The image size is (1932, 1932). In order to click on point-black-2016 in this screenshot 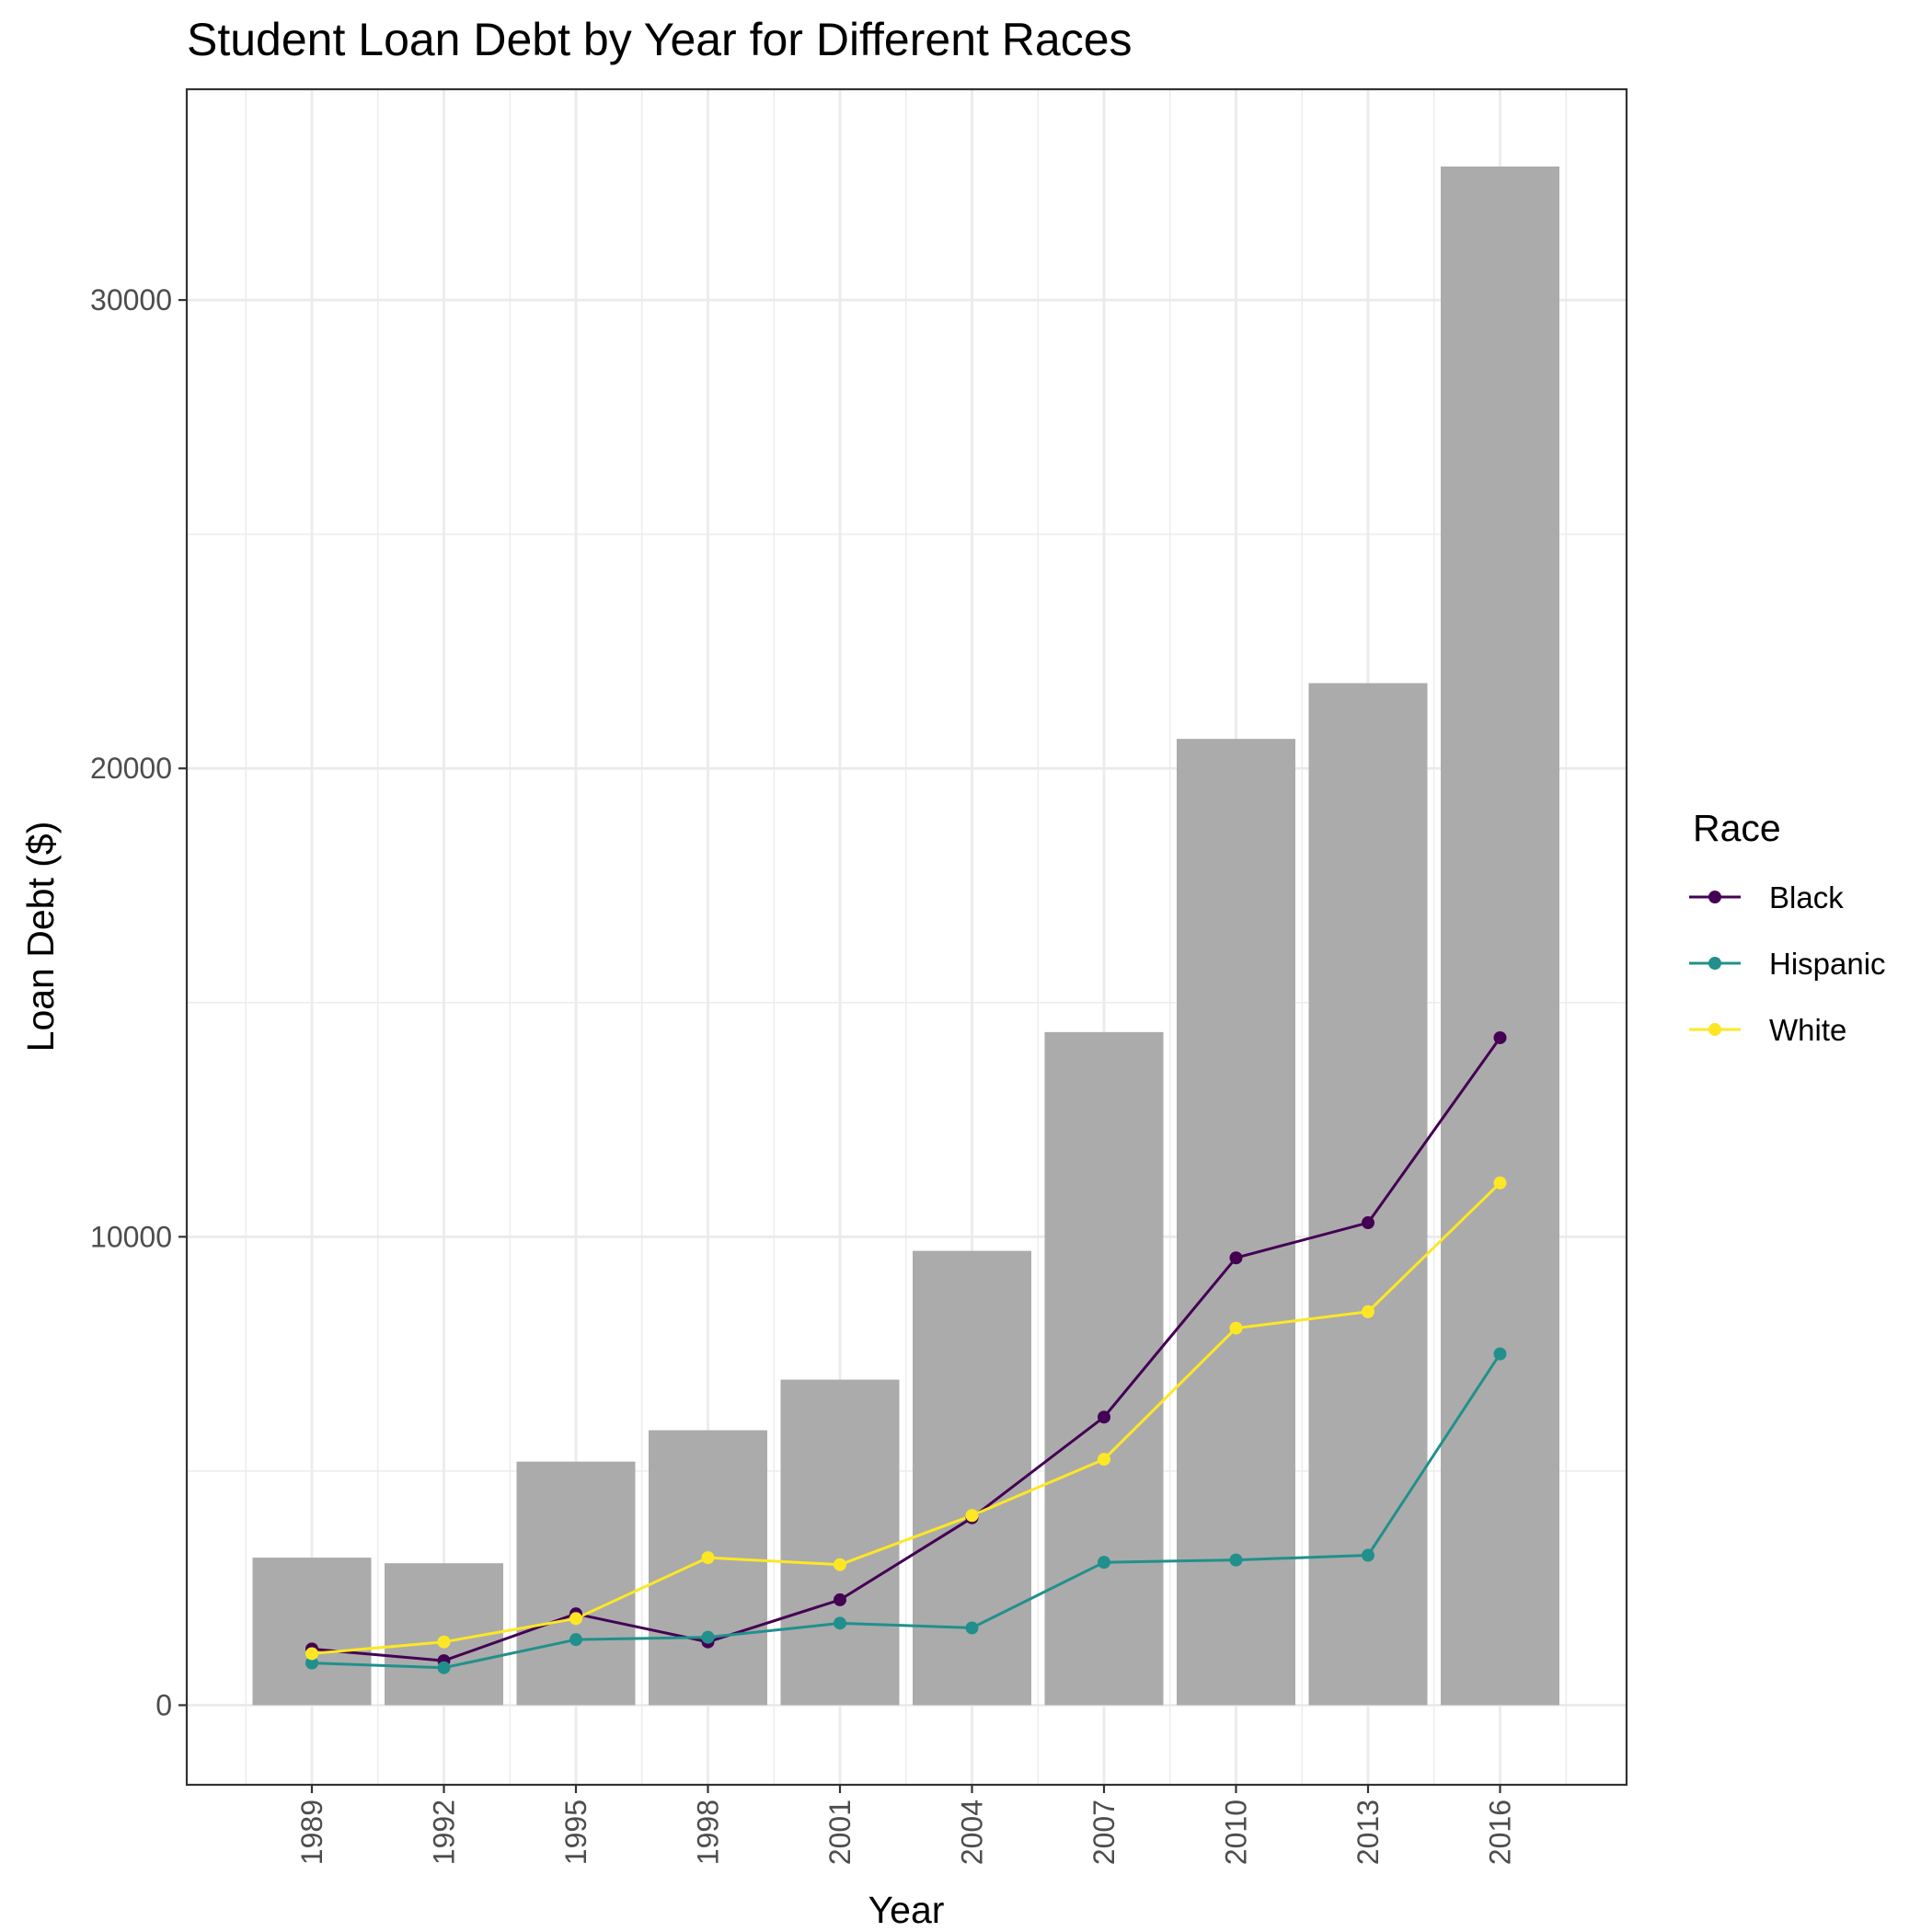, I will do `click(1500, 1037)`.